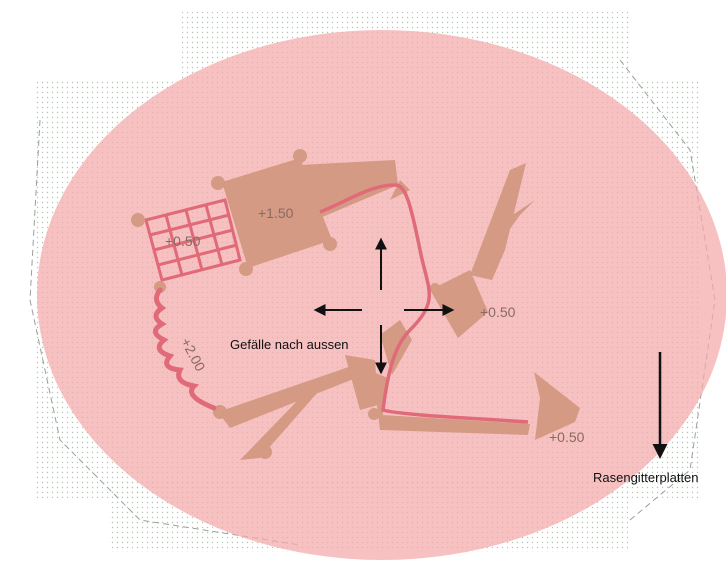 The width and height of the screenshot is (726, 561). Describe the element at coordinates (459, 304) in the screenshot. I see `platform-mid-right` at that location.